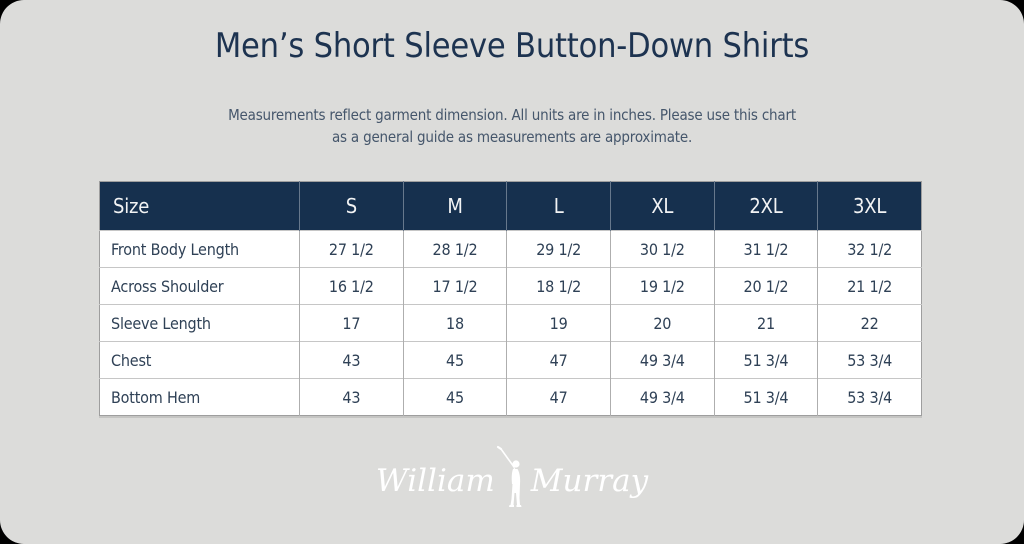  Describe the element at coordinates (662, 286) in the screenshot. I see `cell-value: 19 1/2` at that location.